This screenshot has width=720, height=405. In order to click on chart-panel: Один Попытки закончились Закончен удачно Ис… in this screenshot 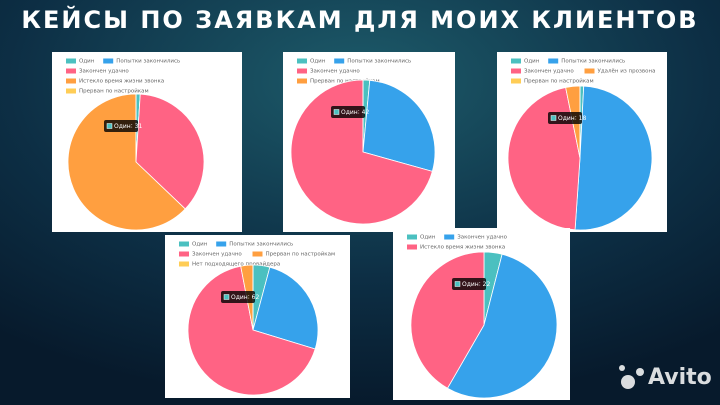, I will do `click(147, 142)`.